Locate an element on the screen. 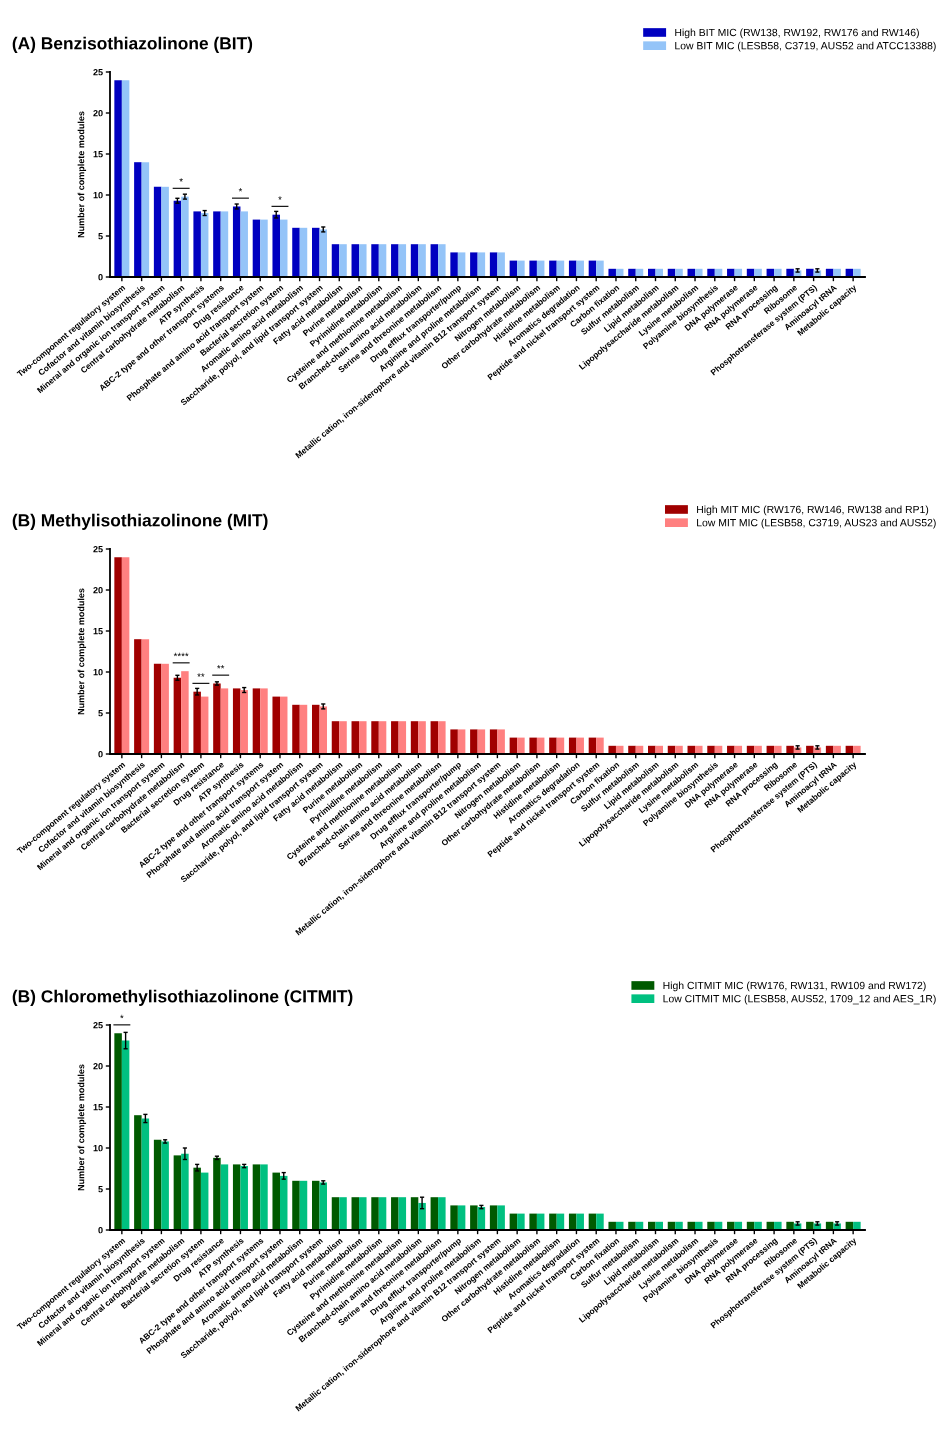 This screenshot has width=946, height=1445. y-tick-label: 0 is located at coordinates (100, 1230).